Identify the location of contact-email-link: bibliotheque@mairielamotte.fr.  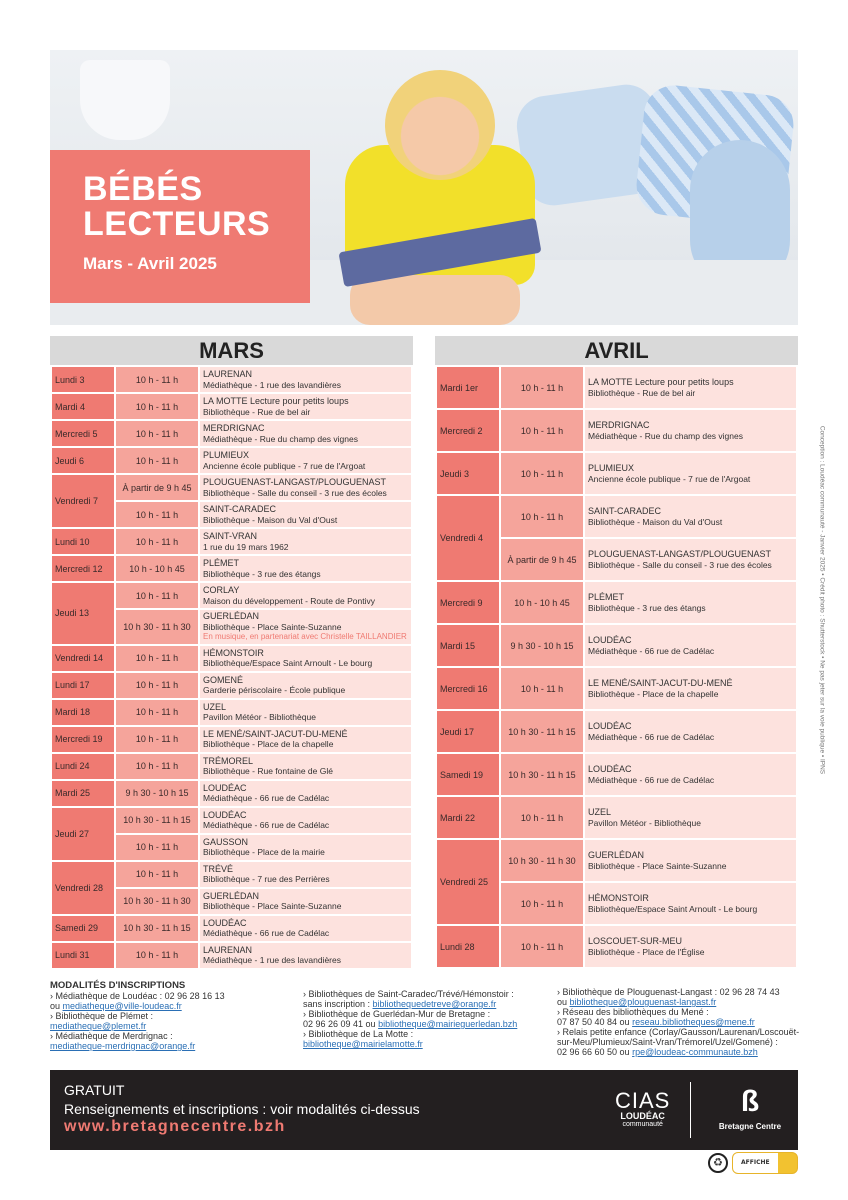
(363, 1044).